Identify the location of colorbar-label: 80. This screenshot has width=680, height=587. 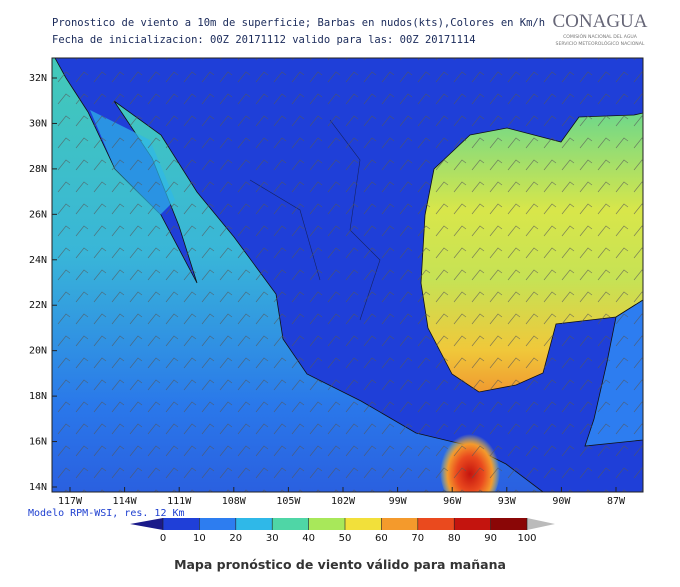
(454, 538).